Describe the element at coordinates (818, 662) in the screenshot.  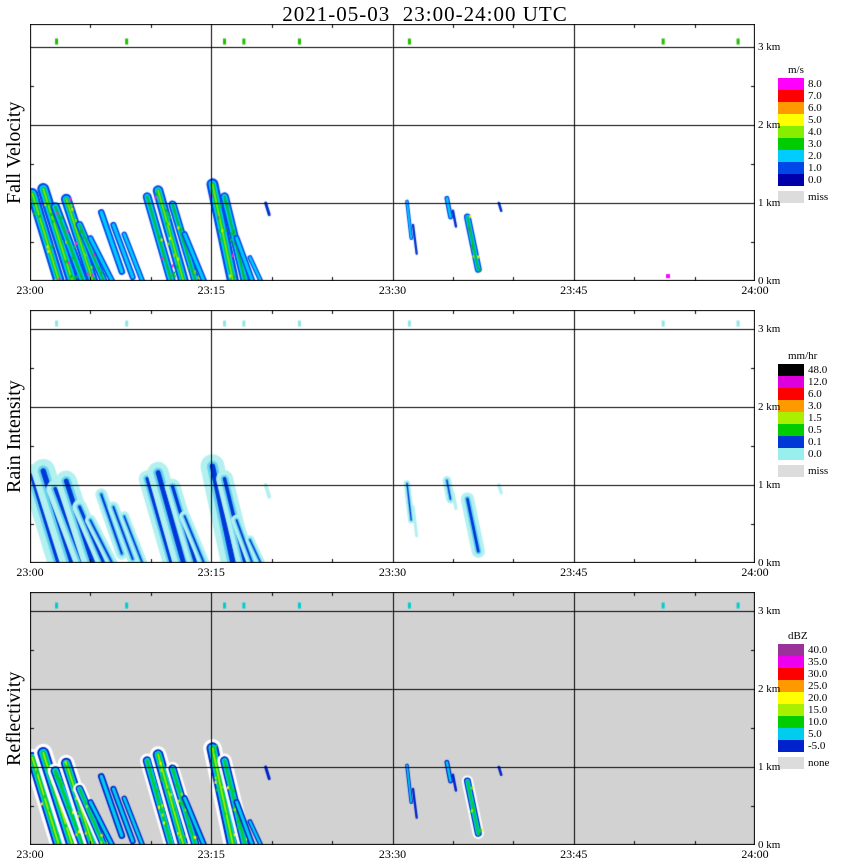
I see `legend-value-label: 35.0` at that location.